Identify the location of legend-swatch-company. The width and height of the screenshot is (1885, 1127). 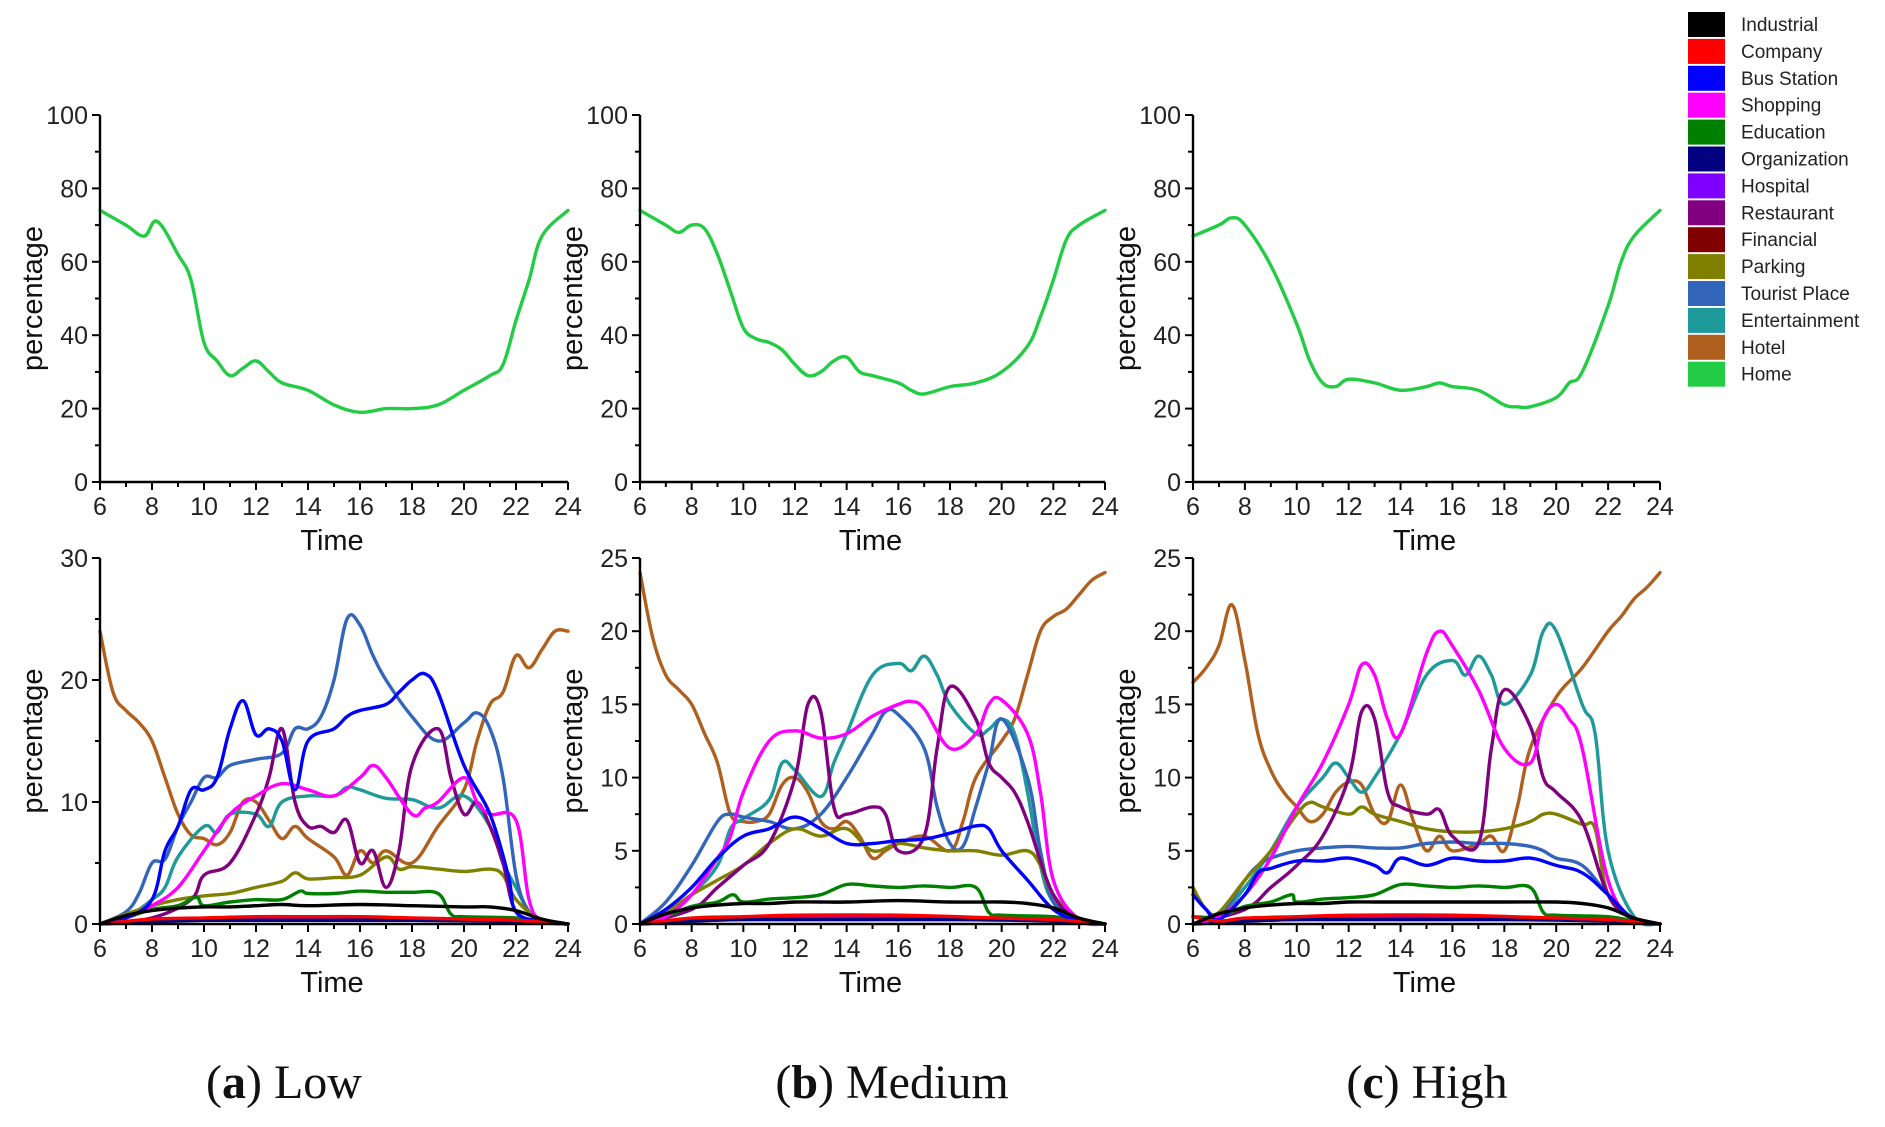
(1706, 51).